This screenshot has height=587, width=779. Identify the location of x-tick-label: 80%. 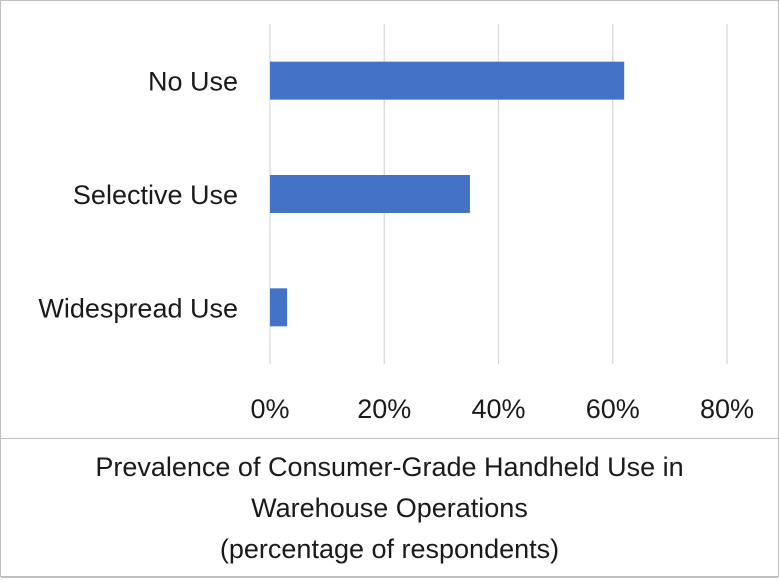
(727, 409).